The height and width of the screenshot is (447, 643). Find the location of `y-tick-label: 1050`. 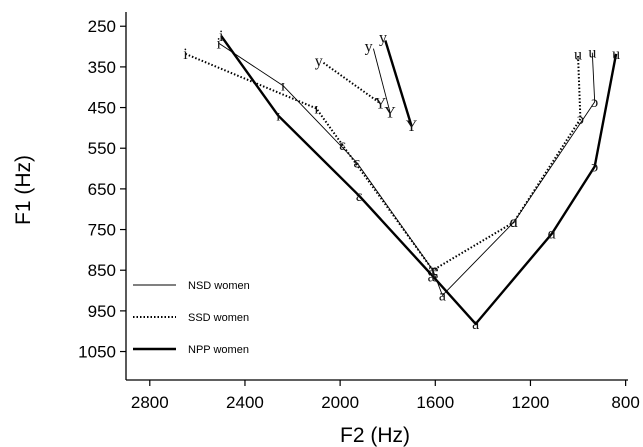

y-tick-label: 1050 is located at coordinates (97, 352).